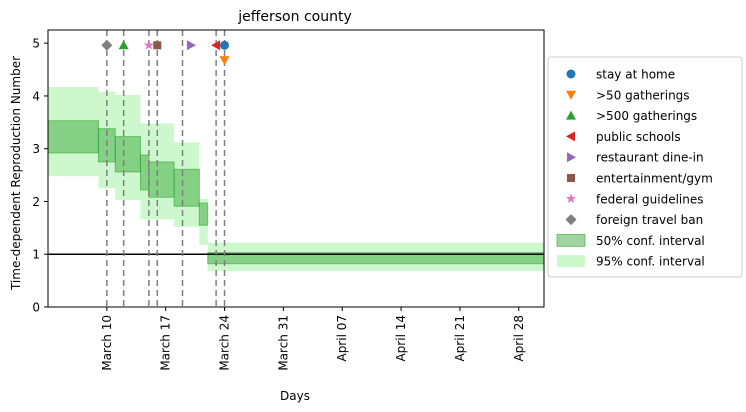 The image size is (746, 412). I want to click on legend-box, so click(645, 167).